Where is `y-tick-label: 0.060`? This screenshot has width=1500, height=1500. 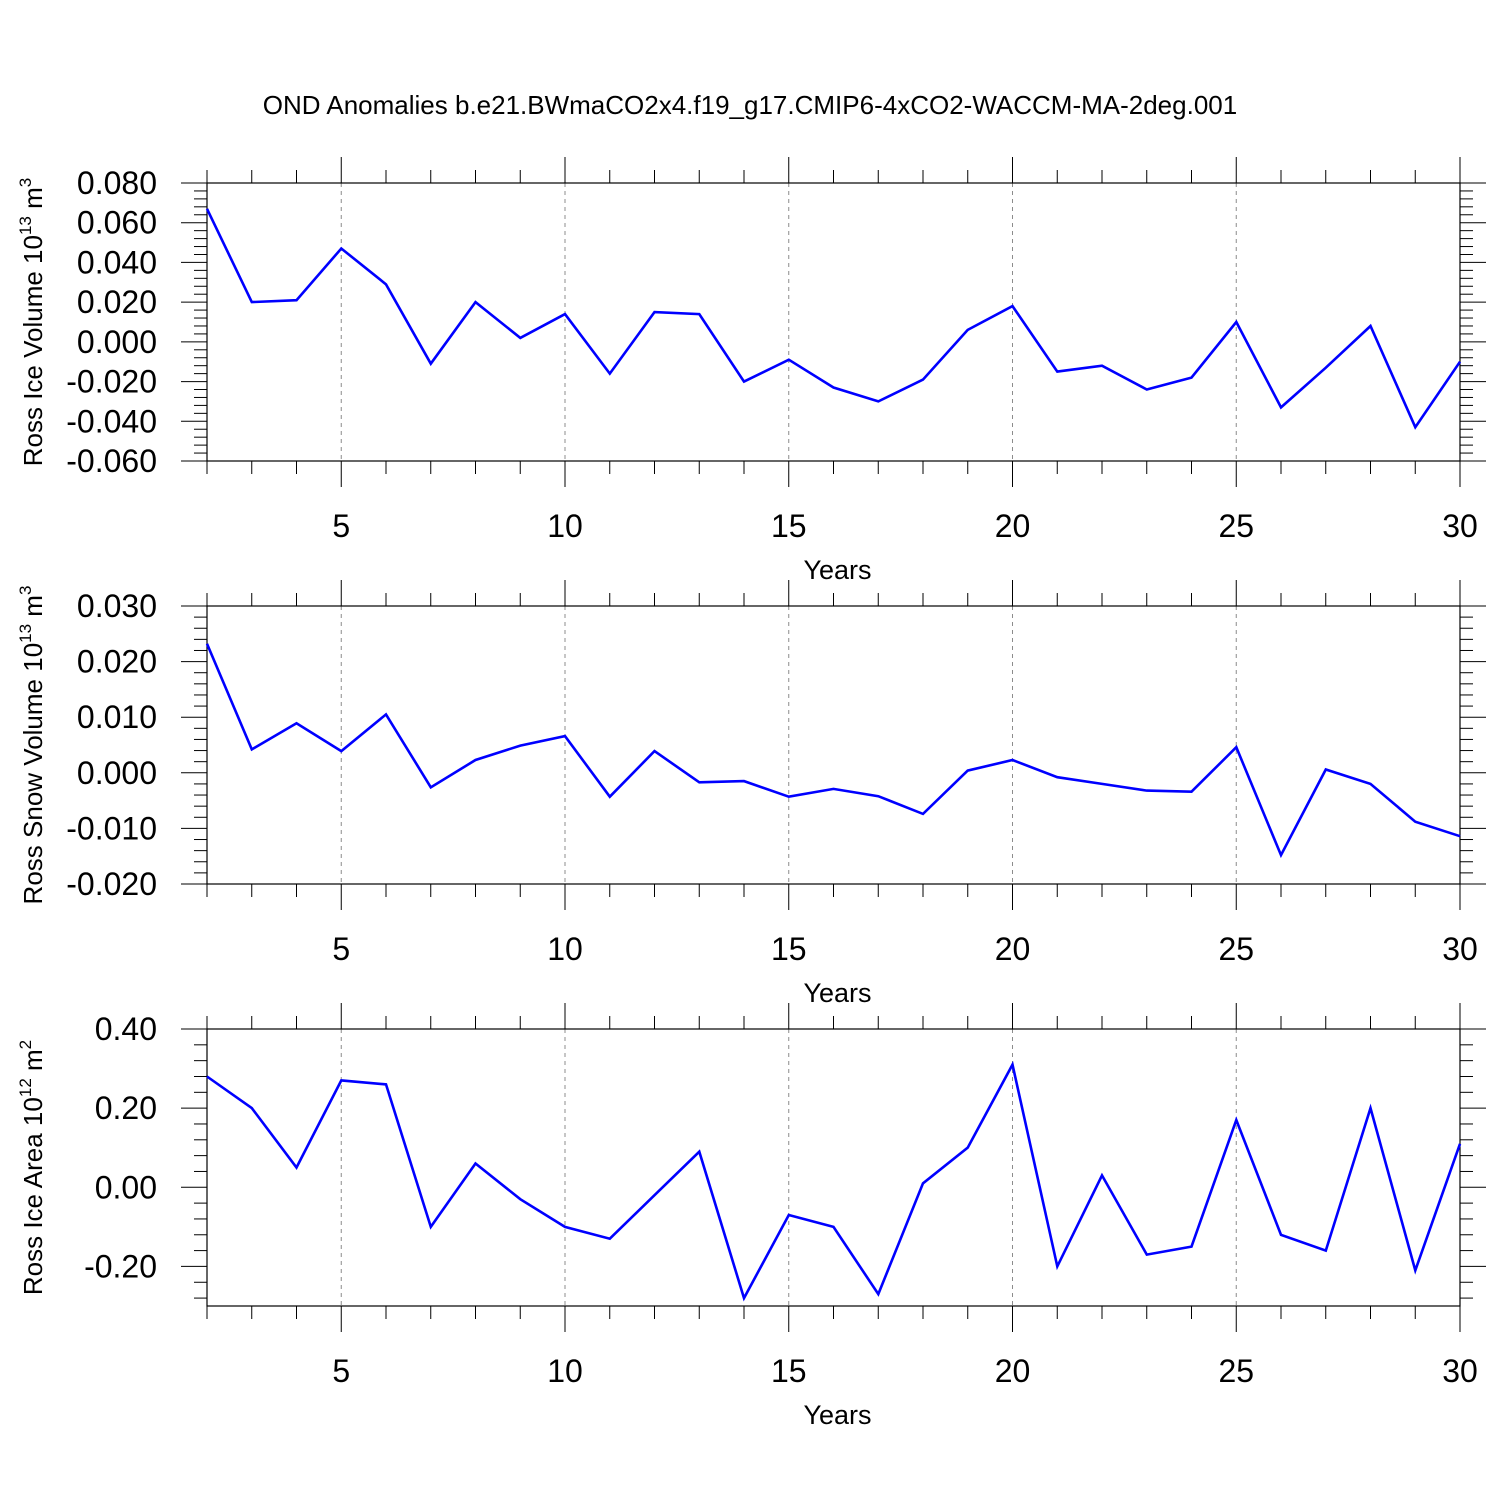 y-tick-label: 0.060 is located at coordinates (117, 223).